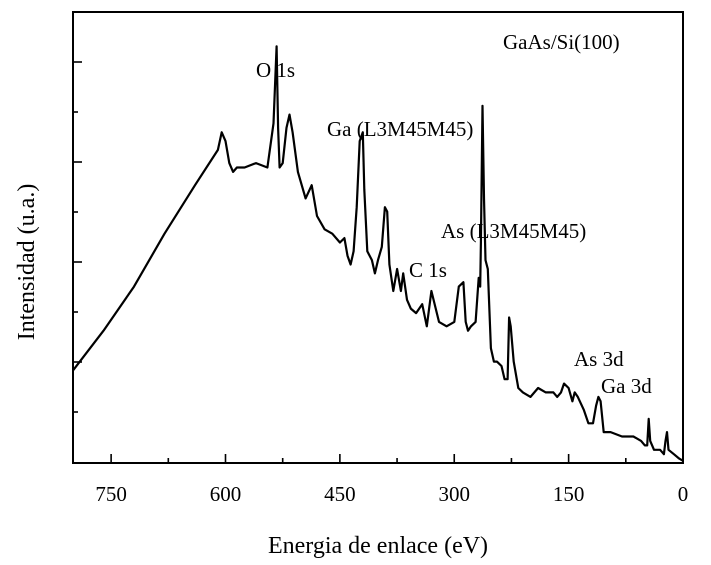 This screenshot has height=565, width=711. Describe the element at coordinates (275, 70) in the screenshot. I see `peak-label-o-1s: O 1s` at that location.